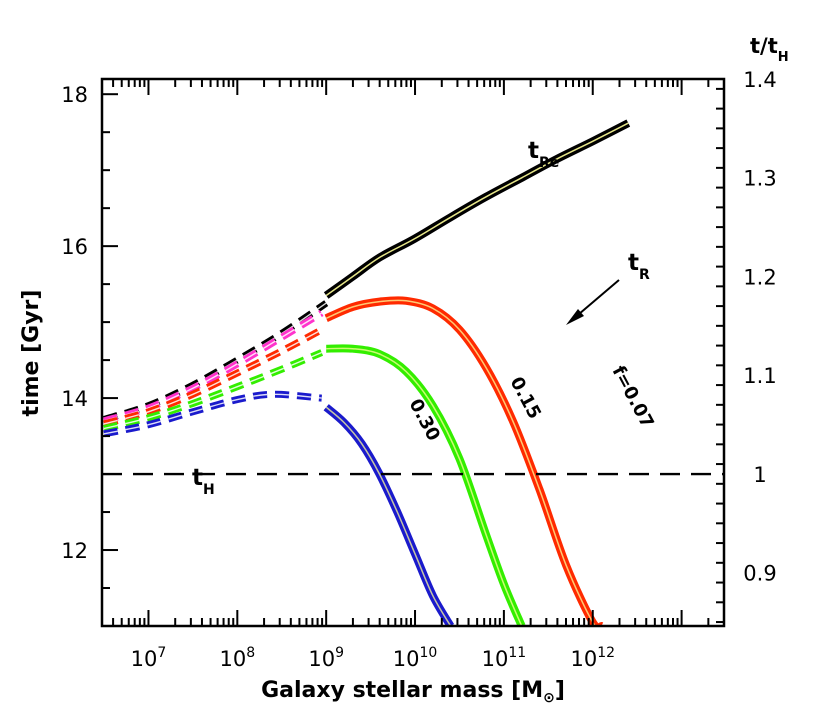 The image size is (813, 708). Describe the element at coordinates (326, 658) in the screenshot. I see `x-tick-label: 10⁹` at that location.